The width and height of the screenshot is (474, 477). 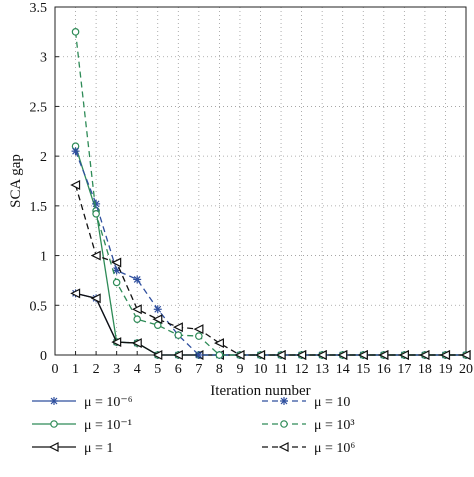 What do you see at coordinates (43, 58) in the screenshot?
I see `y-tick-label: 3` at bounding box center [43, 58].